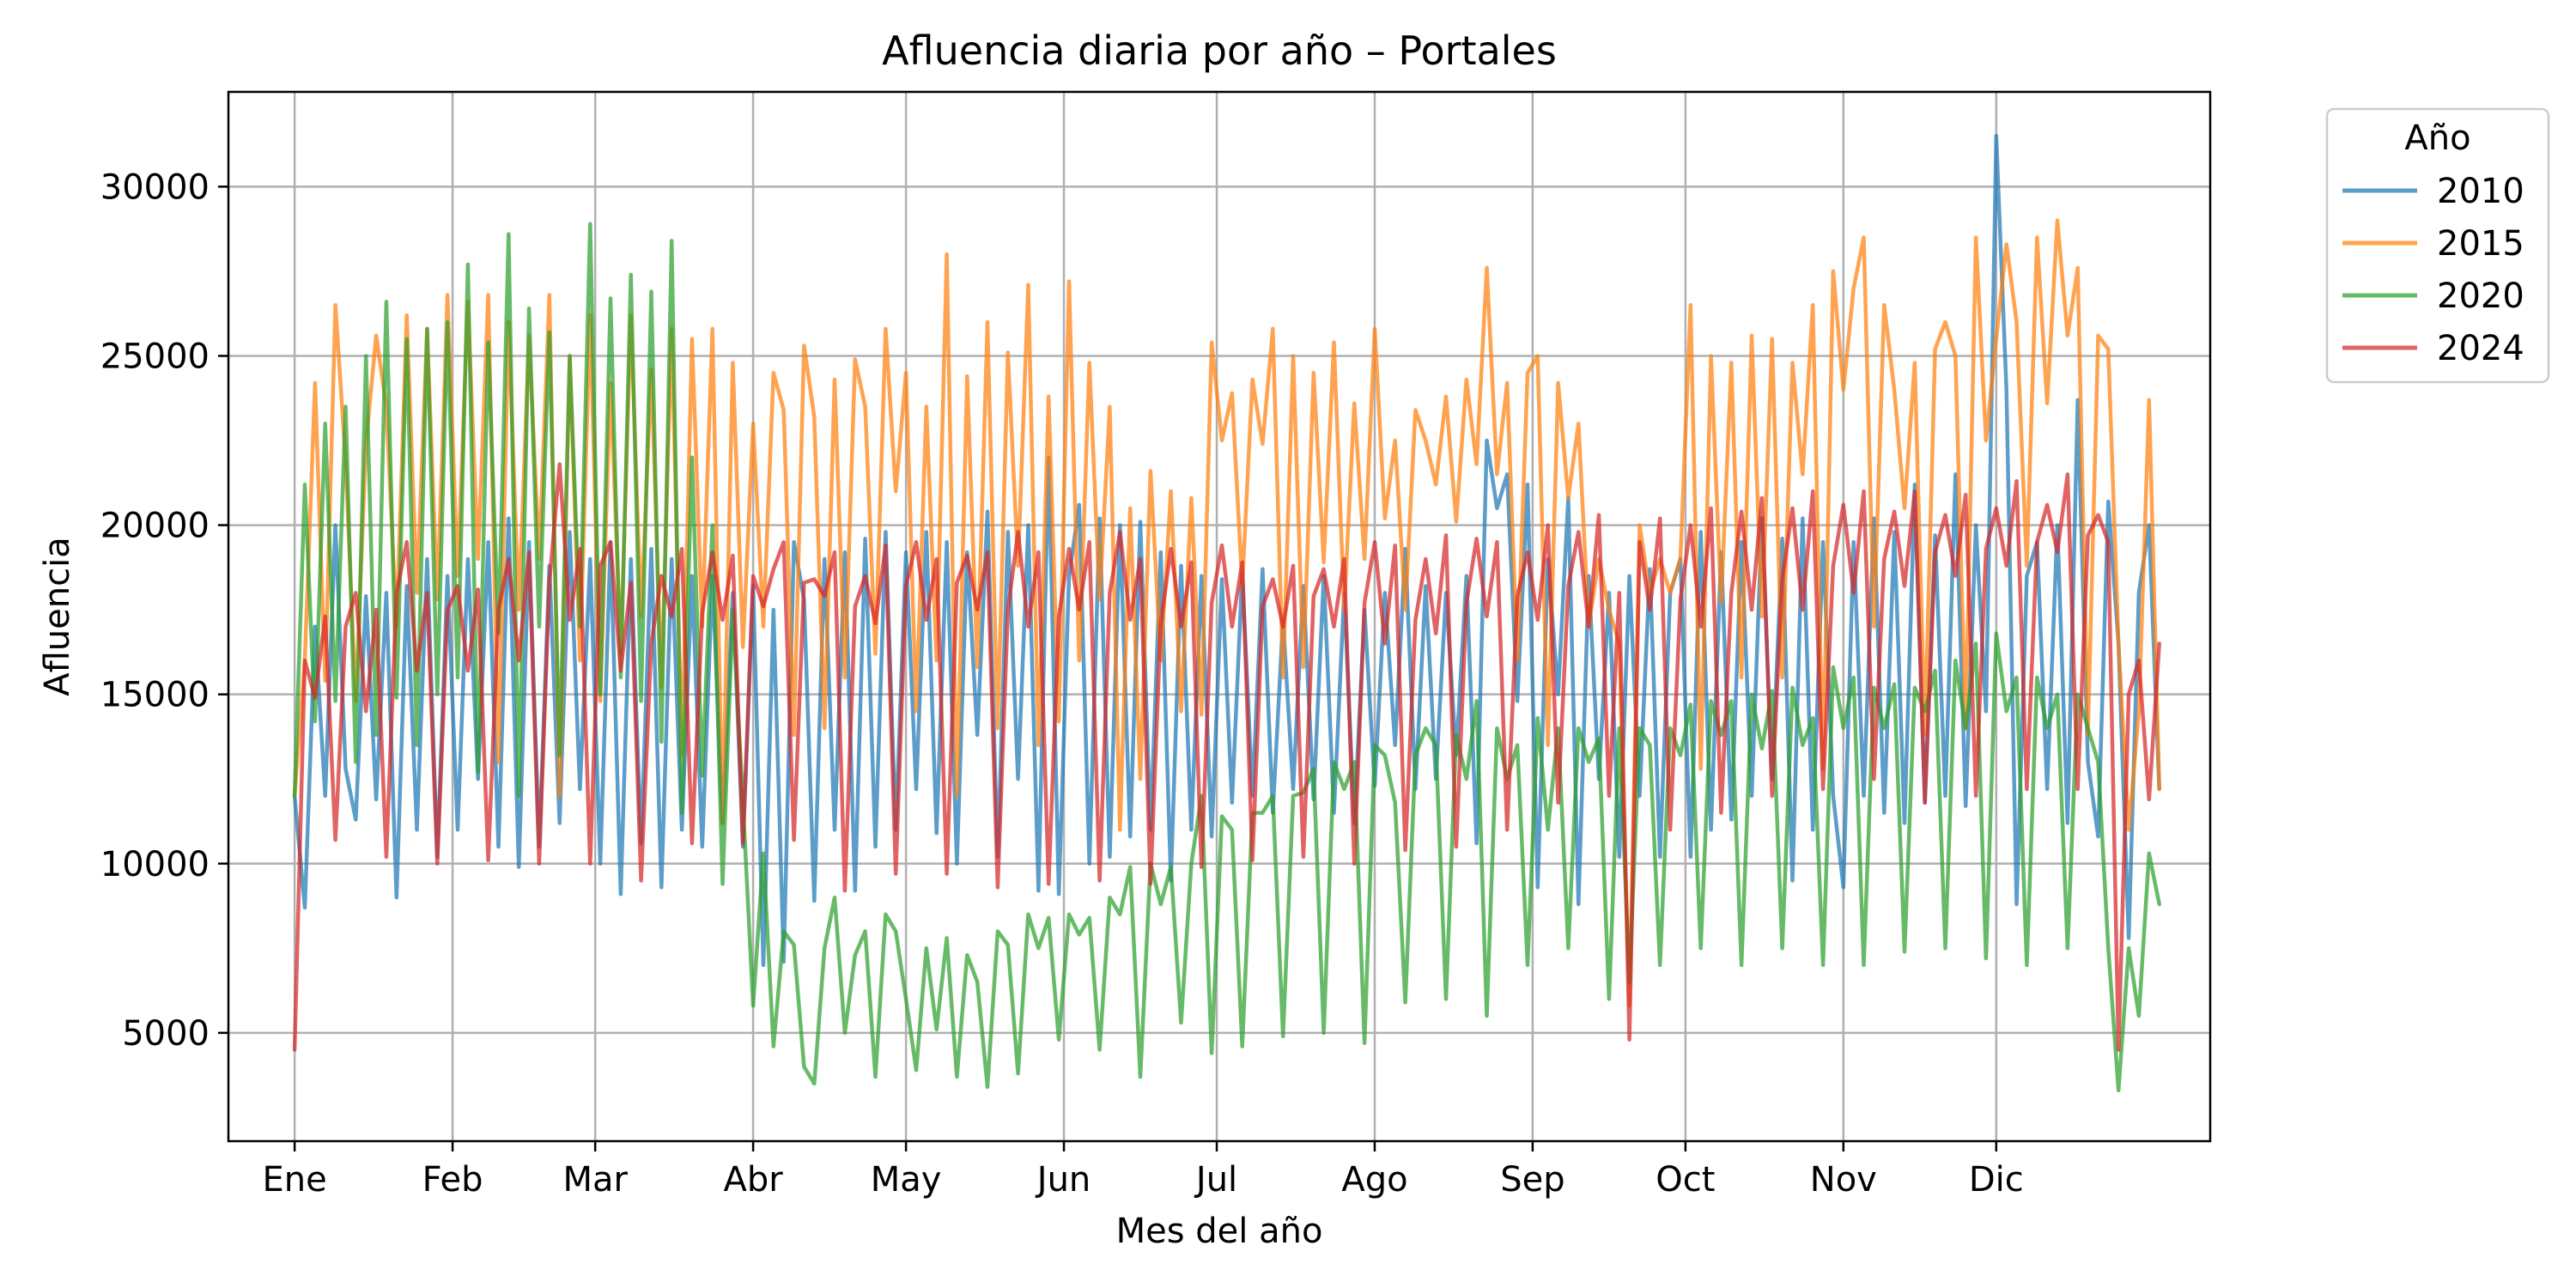  I want to click on y-axis-label: Afluencia, so click(58, 616).